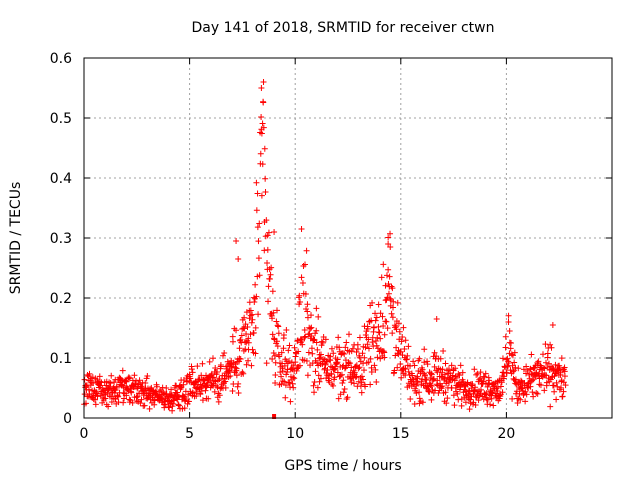 The image size is (640, 480). Describe the element at coordinates (67, 419) in the screenshot. I see `y-tick-label: 0` at that location.